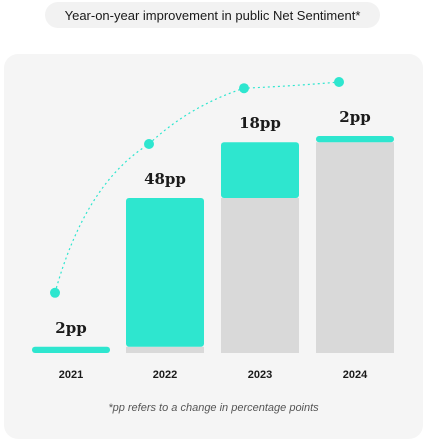 This screenshot has width=427, height=441. I want to click on trend-point-2024, so click(339, 82).